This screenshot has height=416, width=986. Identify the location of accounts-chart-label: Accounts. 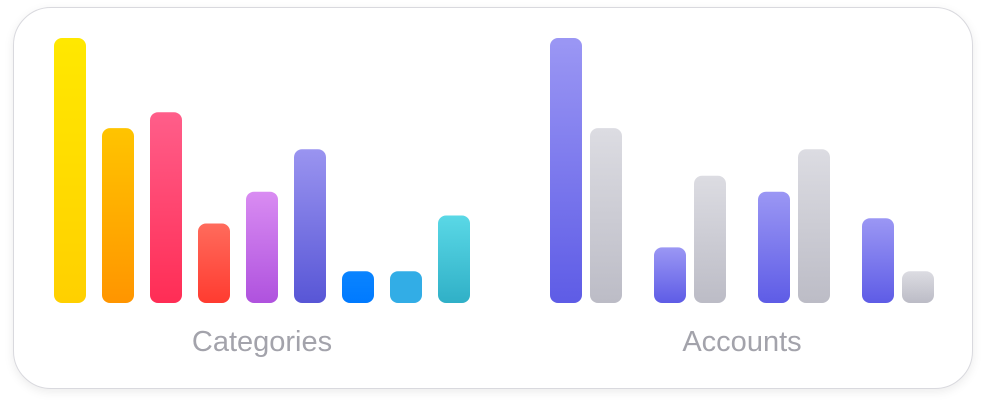
(742, 342).